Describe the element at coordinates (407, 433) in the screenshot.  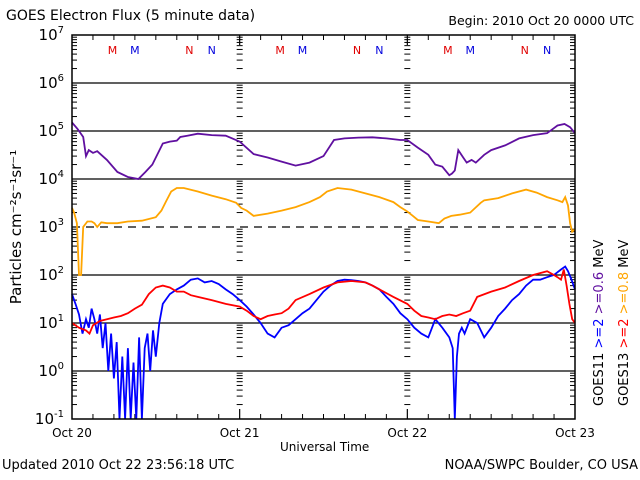
I see `x-tick-label: Oct 22` at that location.